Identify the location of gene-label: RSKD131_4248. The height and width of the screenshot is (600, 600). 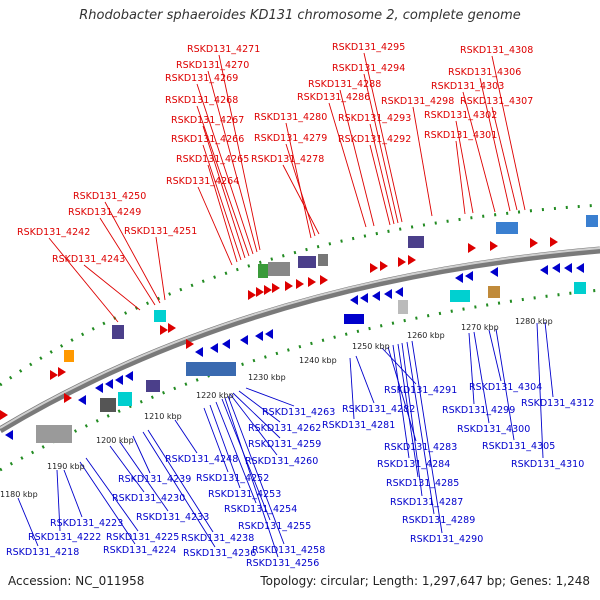
(201, 459).